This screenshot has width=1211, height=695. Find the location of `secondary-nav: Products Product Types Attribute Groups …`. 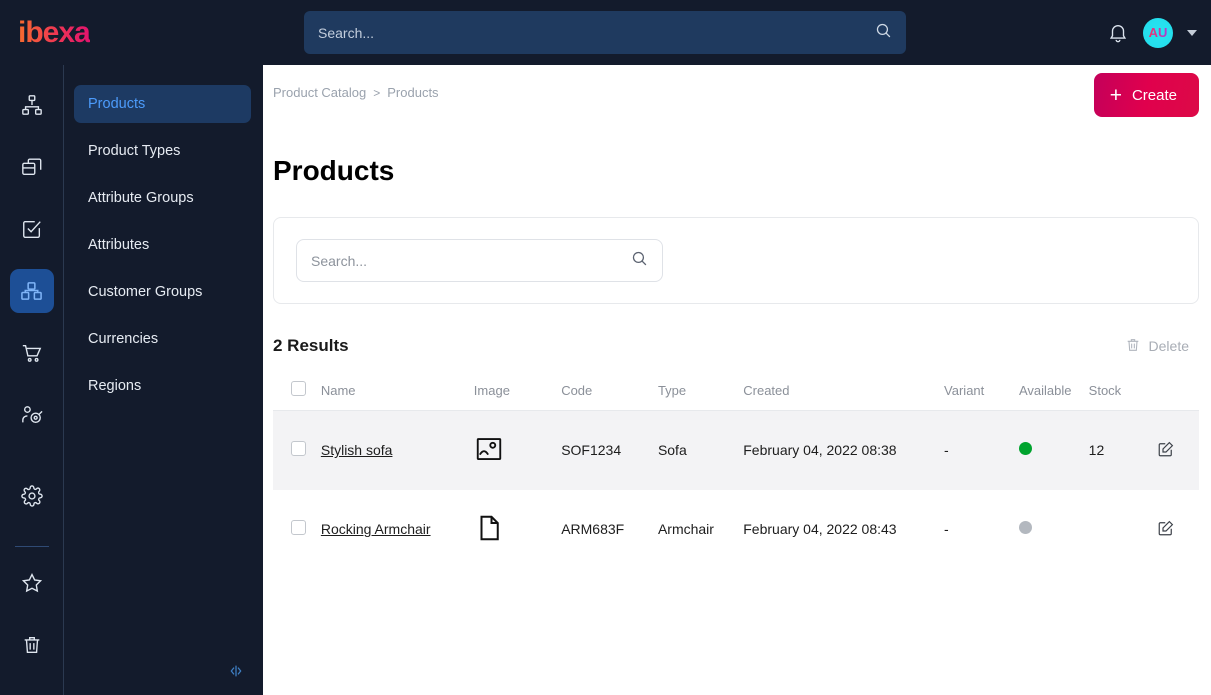

secondary-nav: Products Product Types Attribute Groups … is located at coordinates (163, 380).